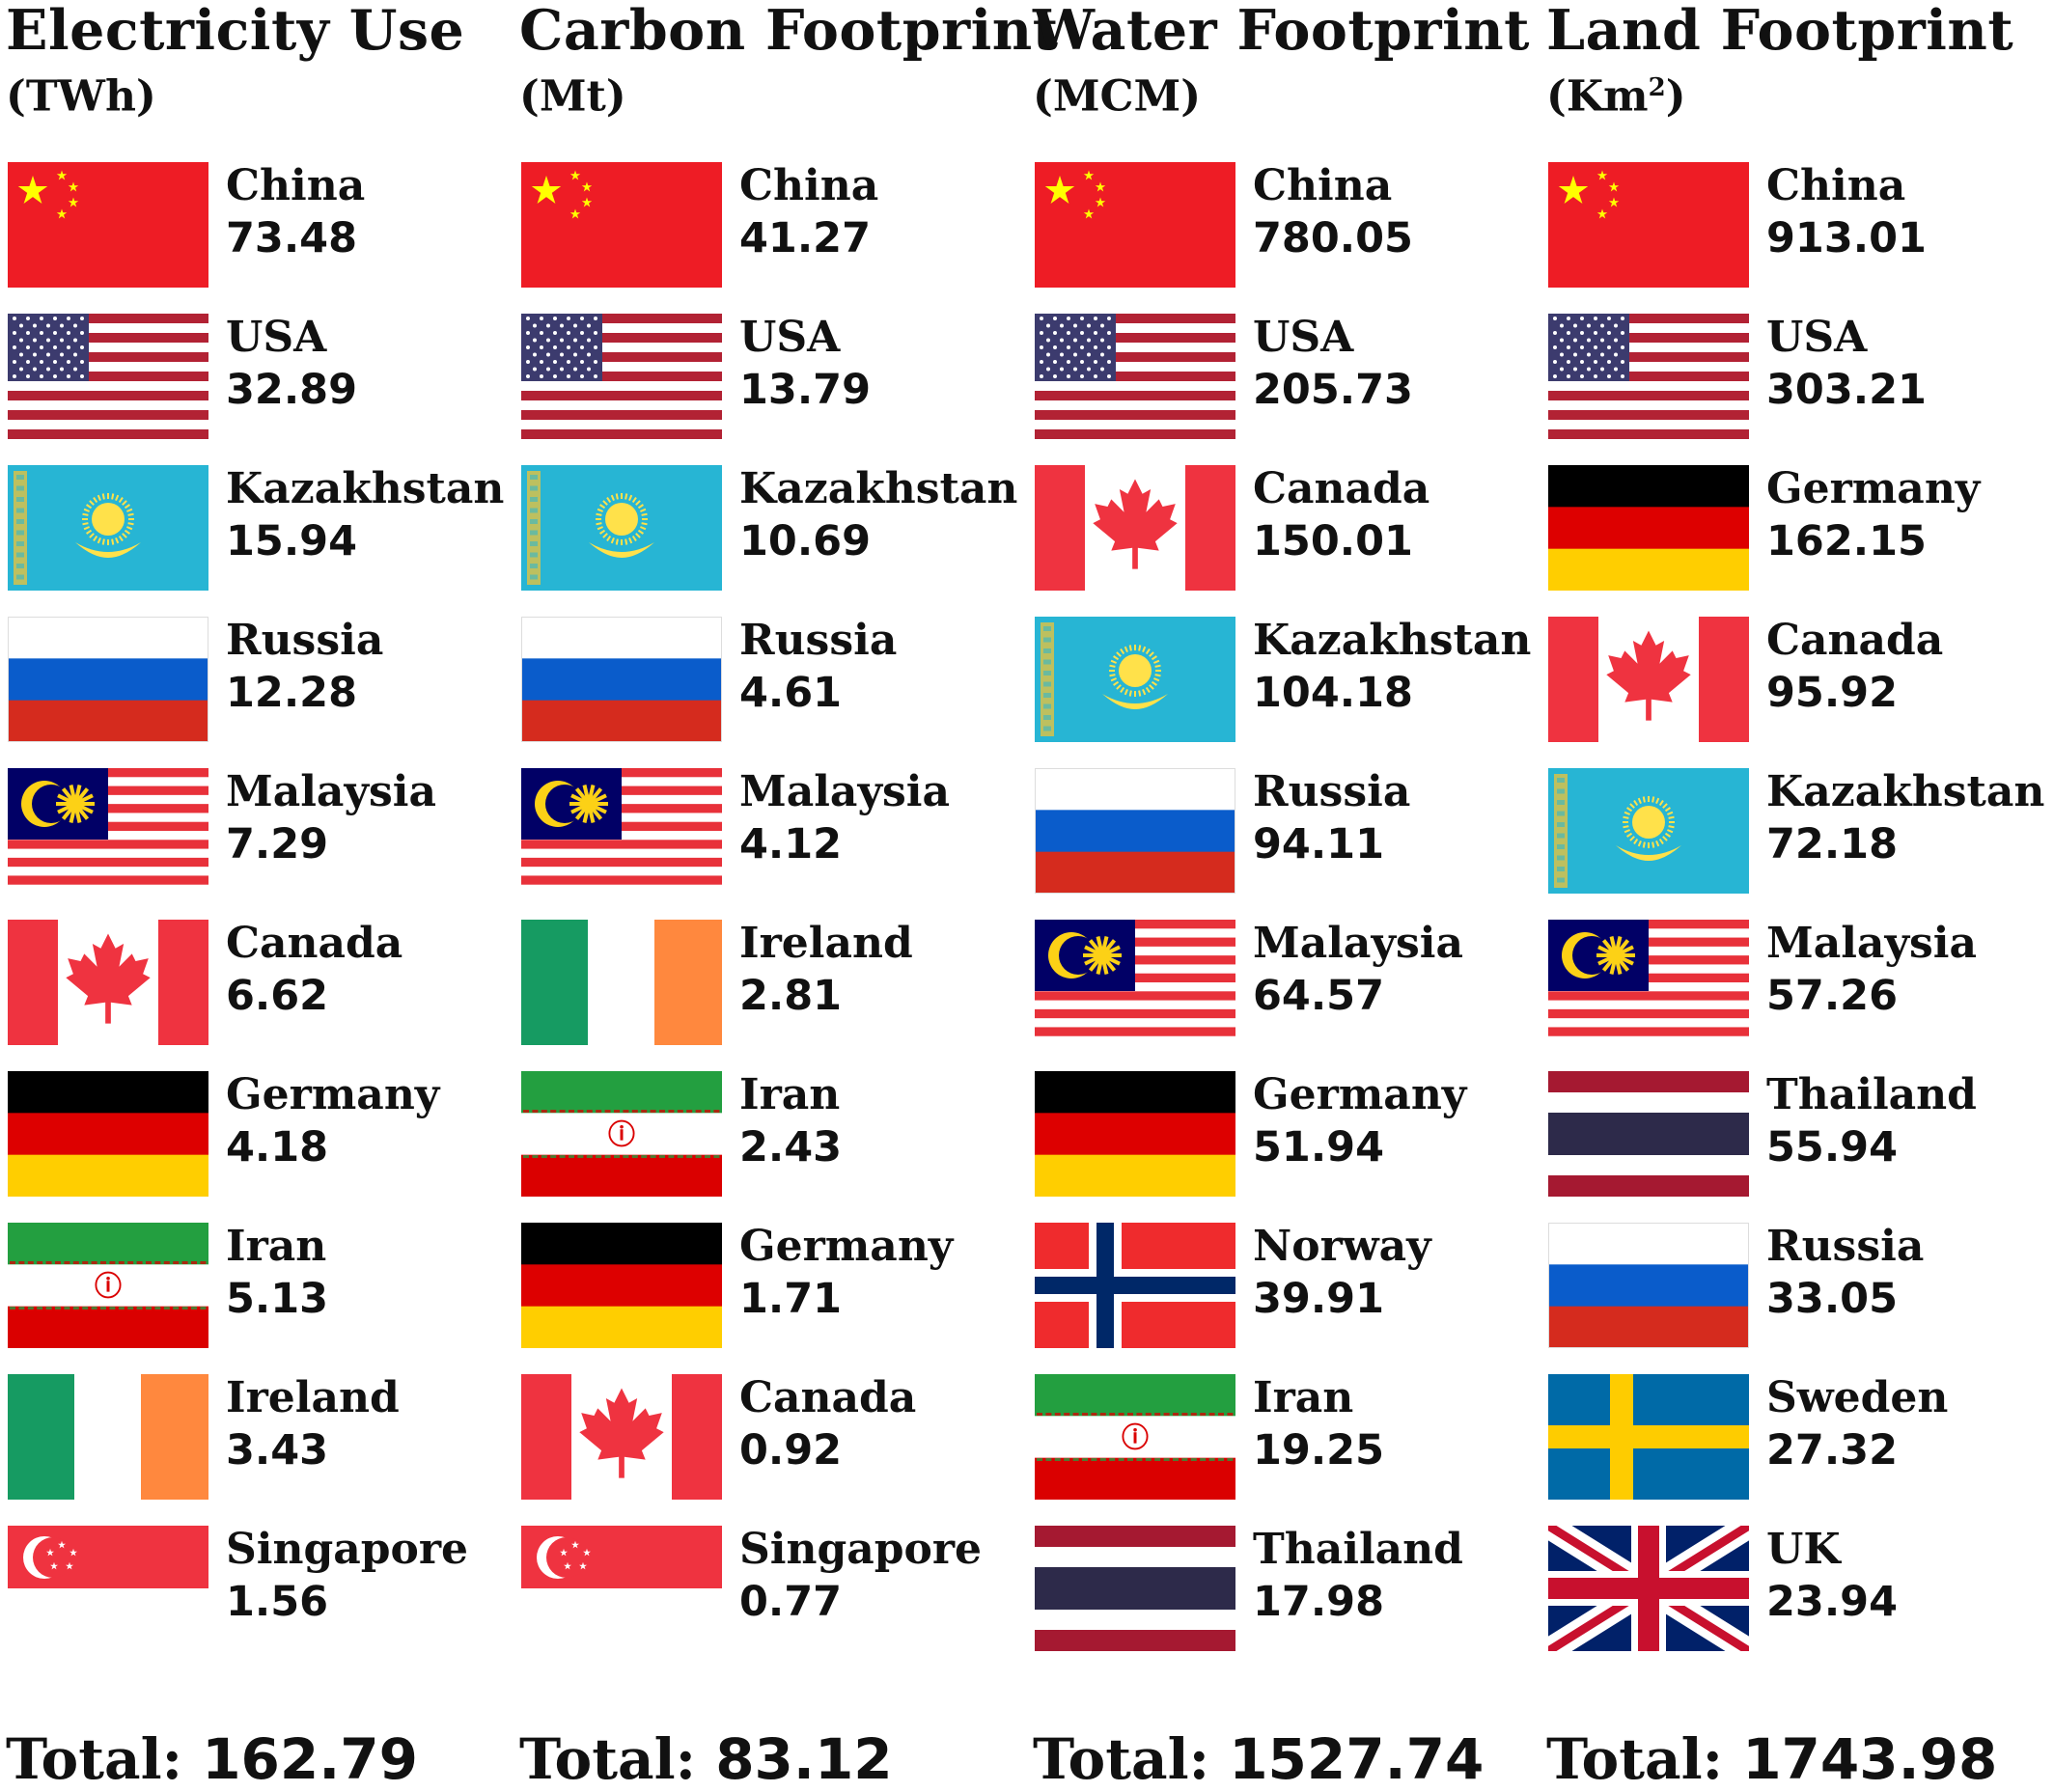  Describe the element at coordinates (1797, 532) in the screenshot. I see `country-row-3: Germany 162.15` at that location.